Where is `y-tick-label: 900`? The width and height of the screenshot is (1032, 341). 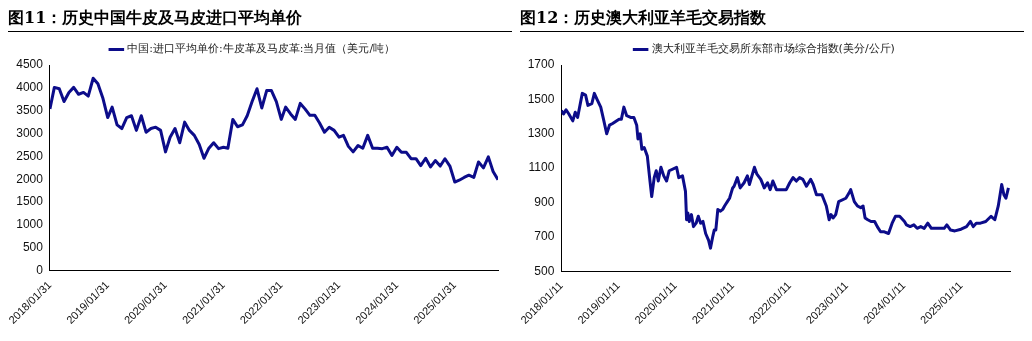 y-tick-label: 900 is located at coordinates (544, 201).